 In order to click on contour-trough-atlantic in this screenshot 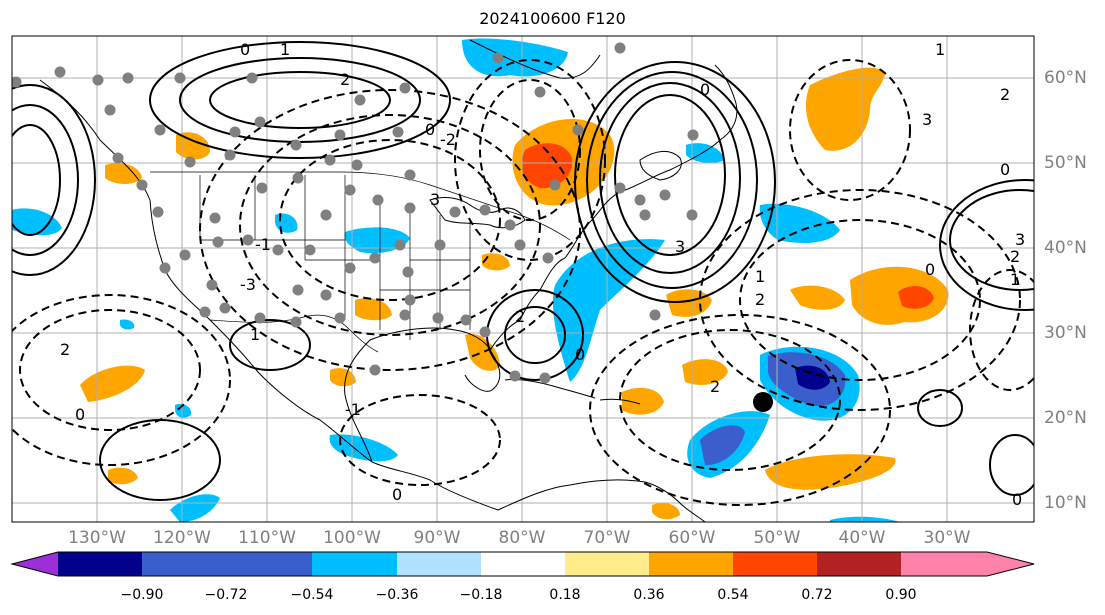, I will do `click(860, 300)`.